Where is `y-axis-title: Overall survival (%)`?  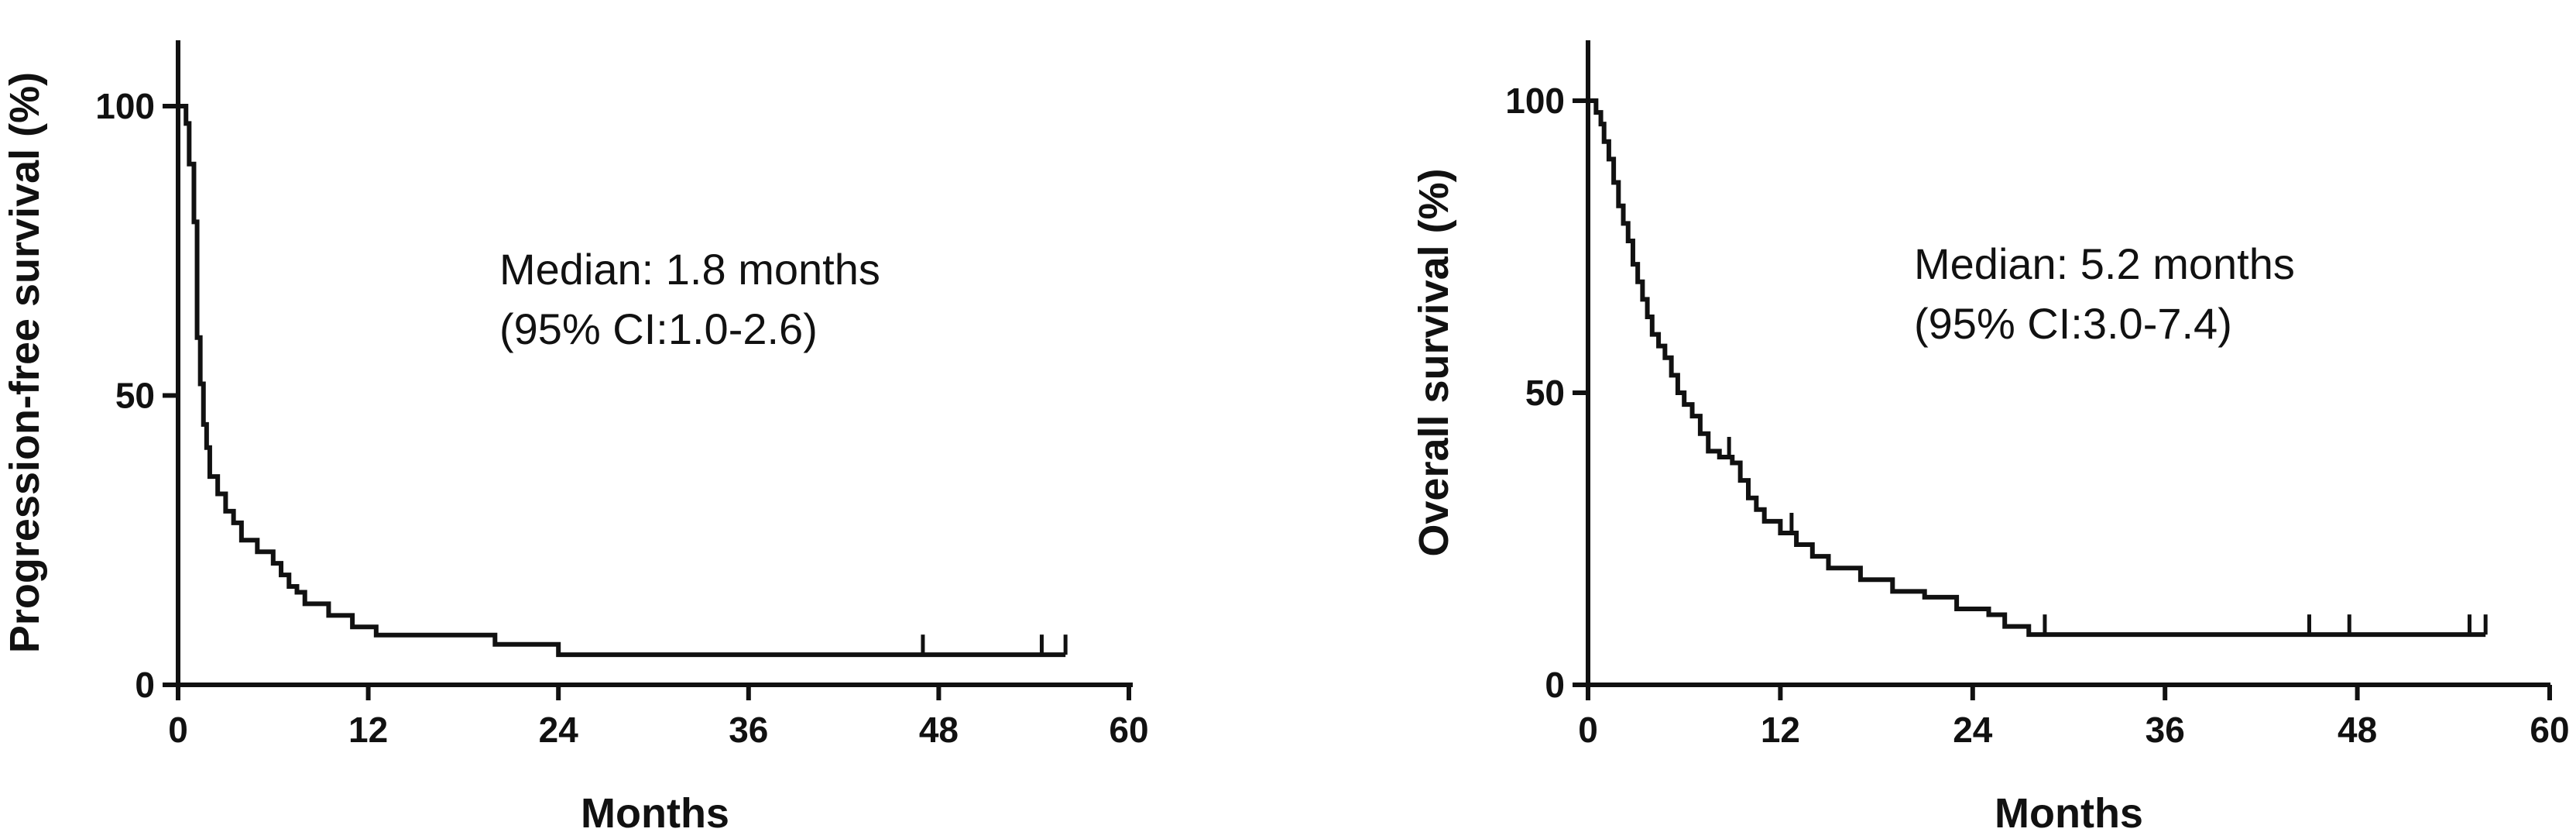 y-axis-title: Overall survival (%) is located at coordinates (1434, 362).